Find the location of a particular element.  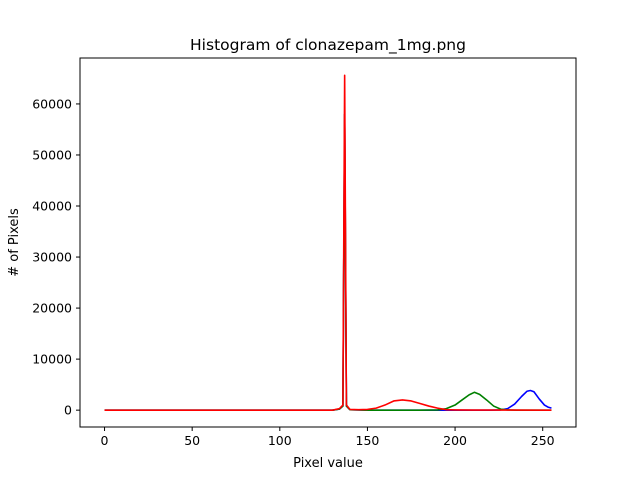

y-tick-label: 10000 is located at coordinates (52, 359).